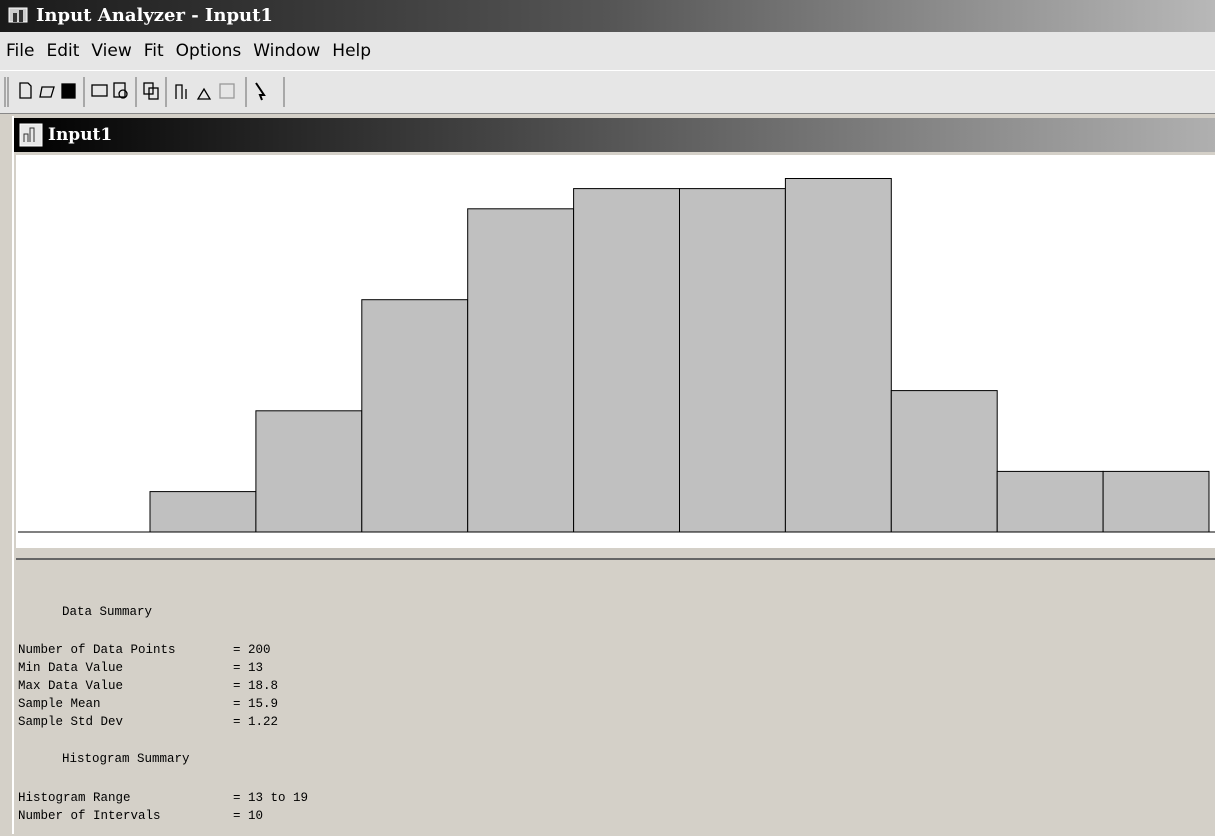 This screenshot has width=1215, height=836. What do you see at coordinates (153, 51) in the screenshot?
I see `menu-item: Fit` at bounding box center [153, 51].